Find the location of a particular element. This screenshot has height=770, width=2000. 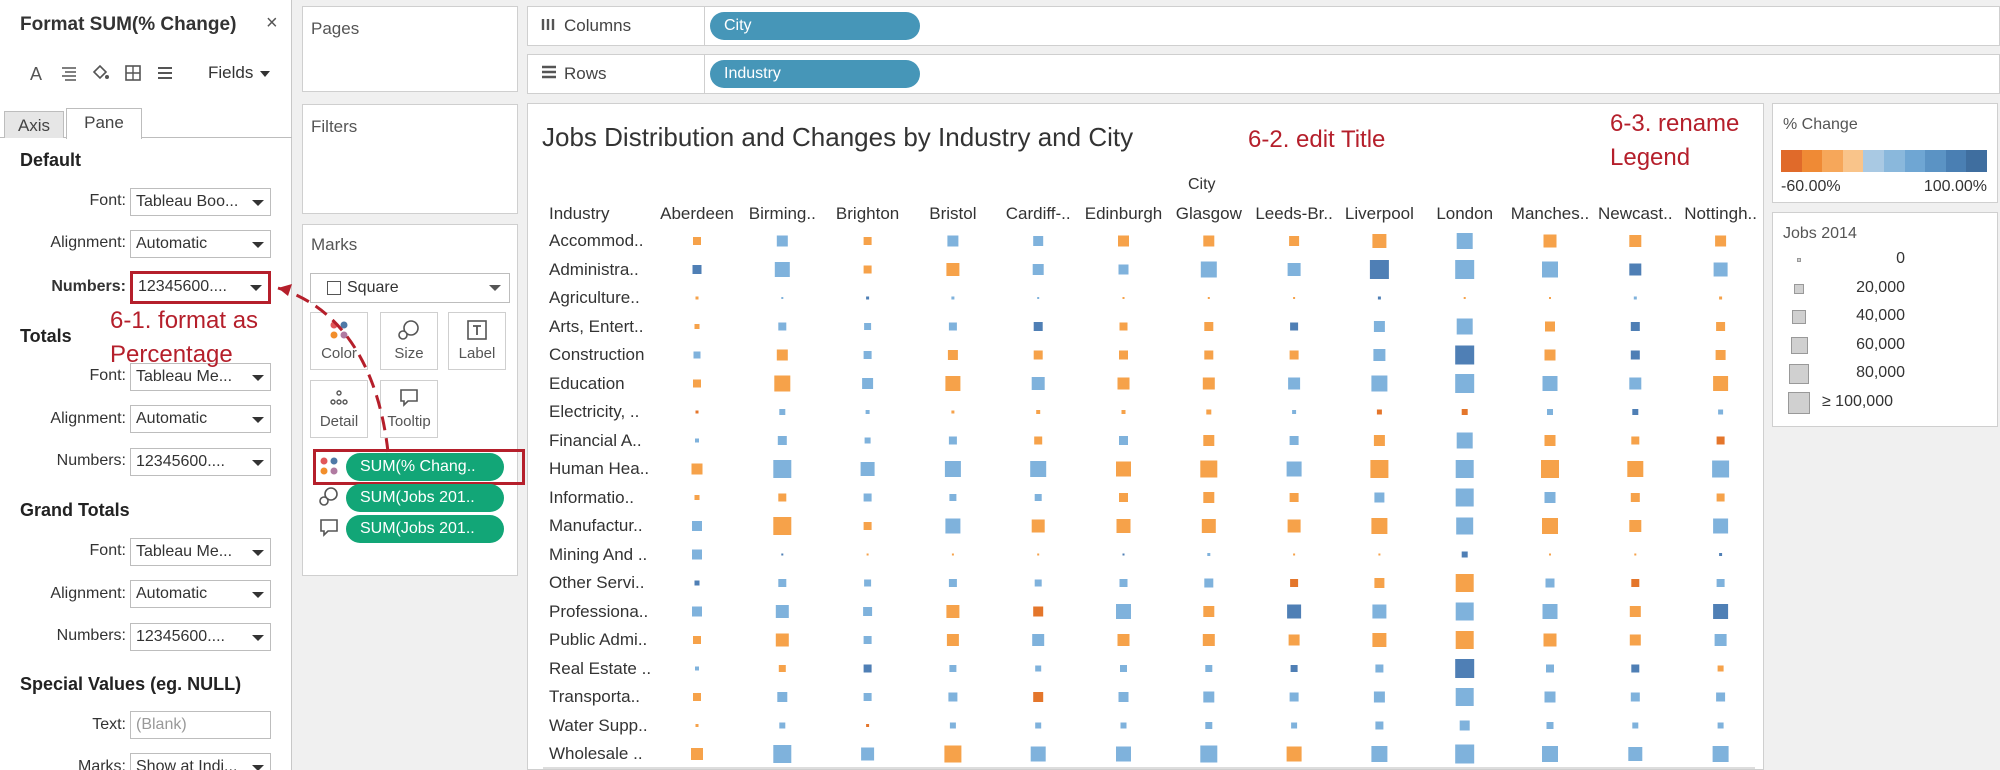

special-text-input: (Blank) is located at coordinates (200, 725).